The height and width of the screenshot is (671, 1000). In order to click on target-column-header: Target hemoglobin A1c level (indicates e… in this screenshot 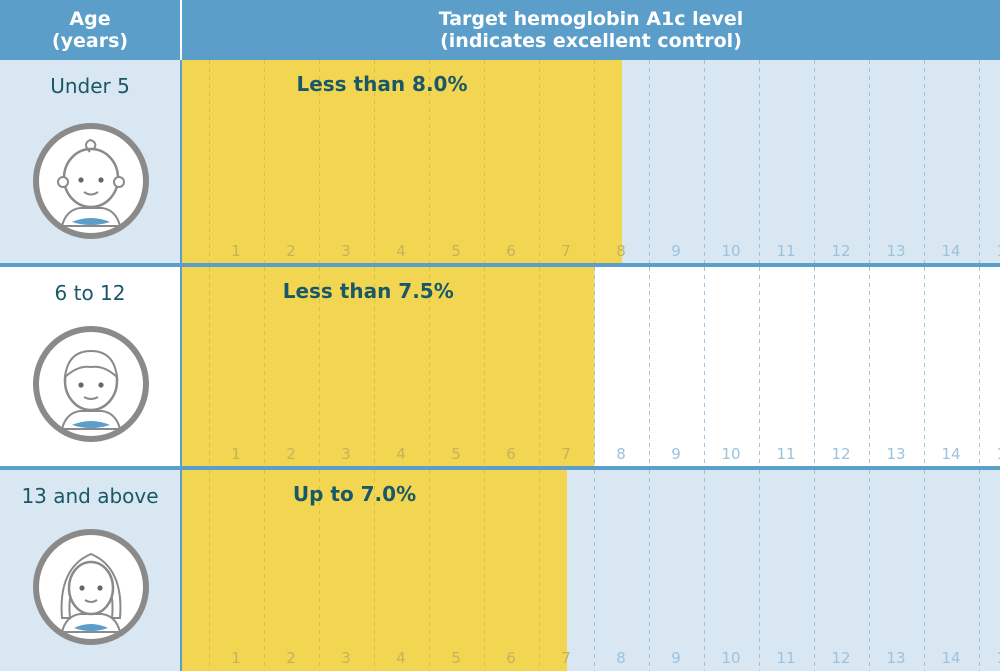, I will do `click(591, 30)`.